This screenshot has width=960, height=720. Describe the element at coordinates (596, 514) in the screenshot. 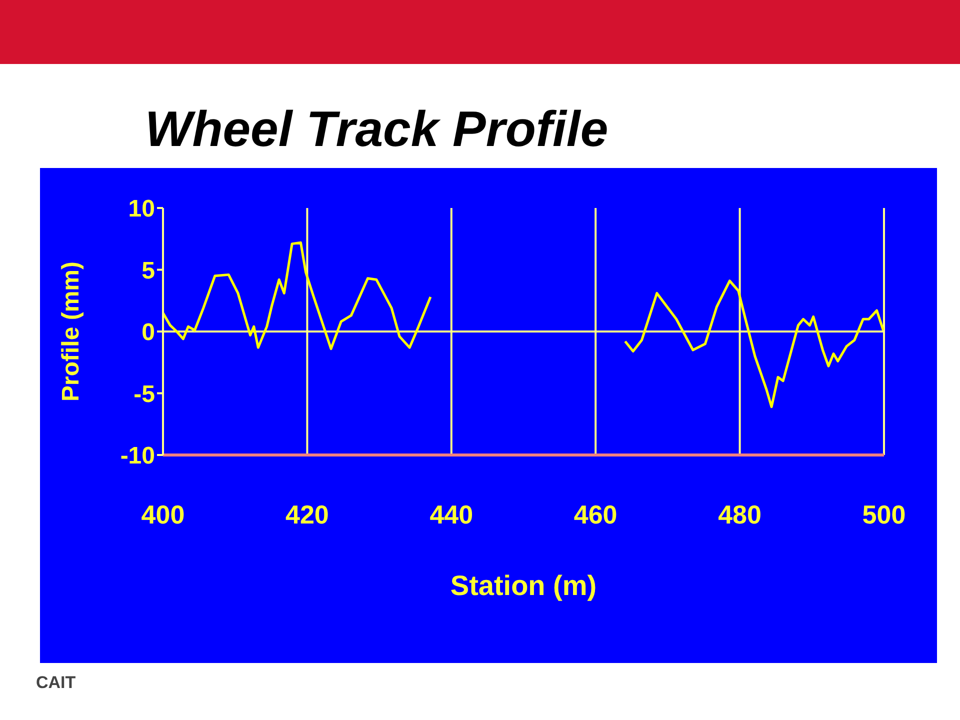

I see `x-tick-label: 460` at that location.